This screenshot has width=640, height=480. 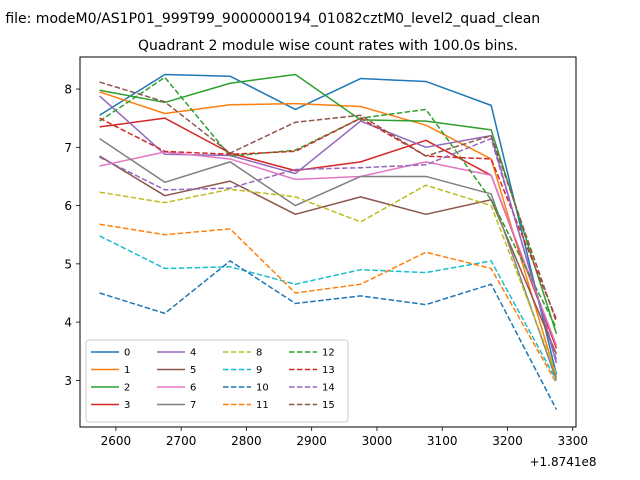 What do you see at coordinates (507, 441) in the screenshot?
I see `x-tick-label: 3200` at bounding box center [507, 441].